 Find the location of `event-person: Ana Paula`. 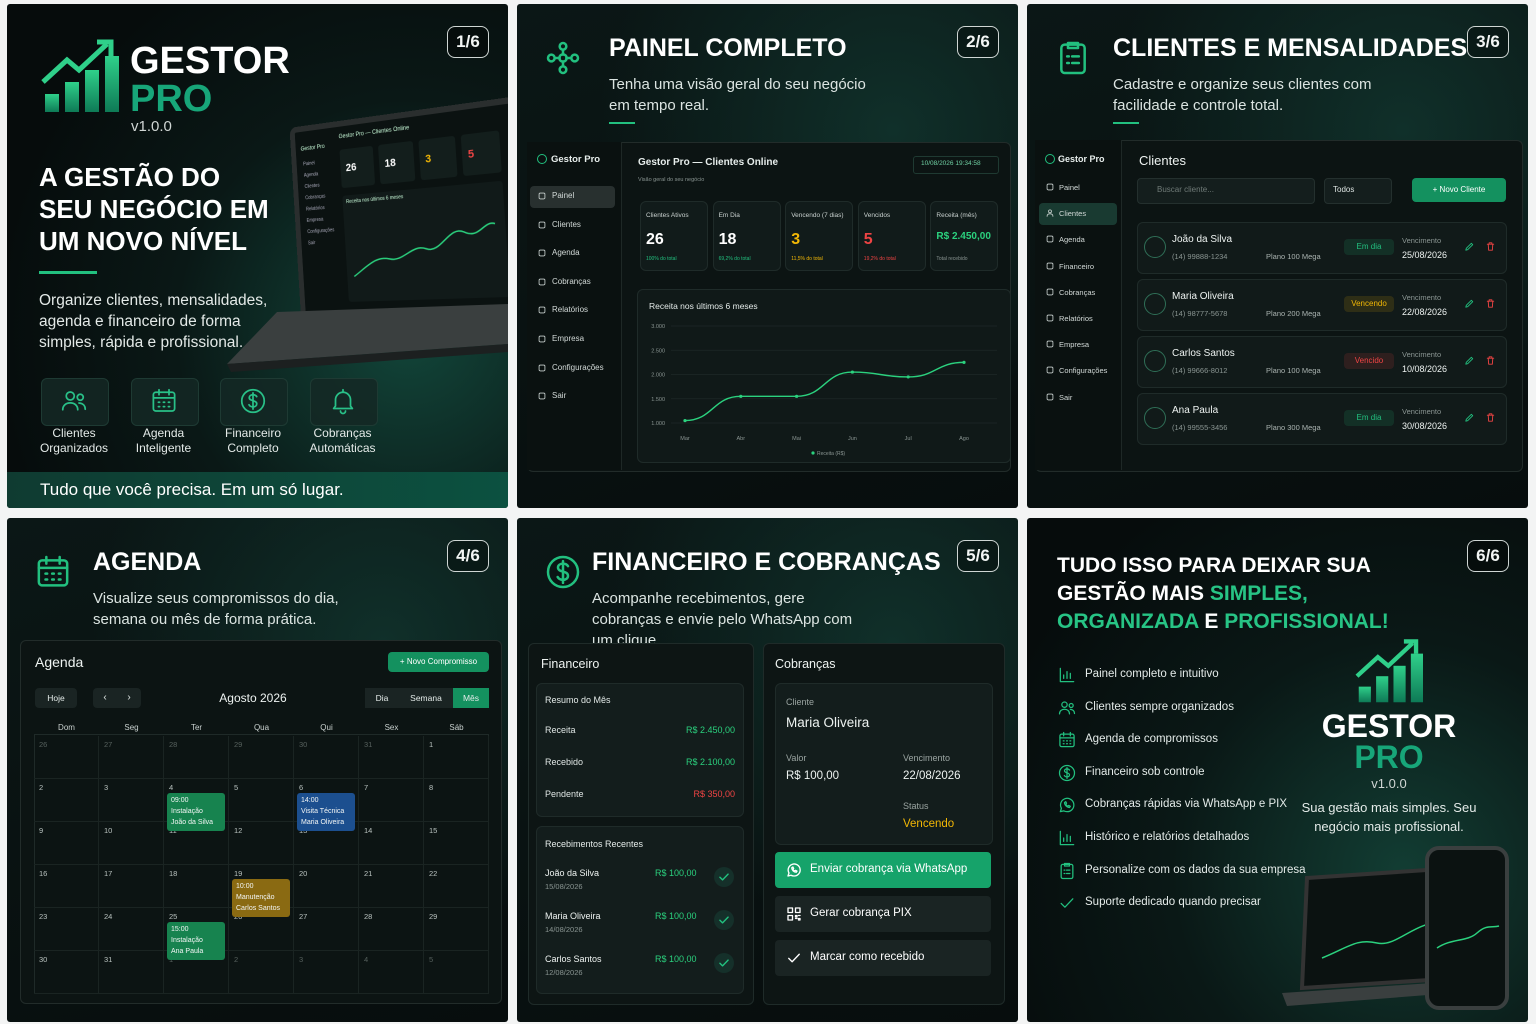

event-person: Ana Paula is located at coordinates (187, 951).